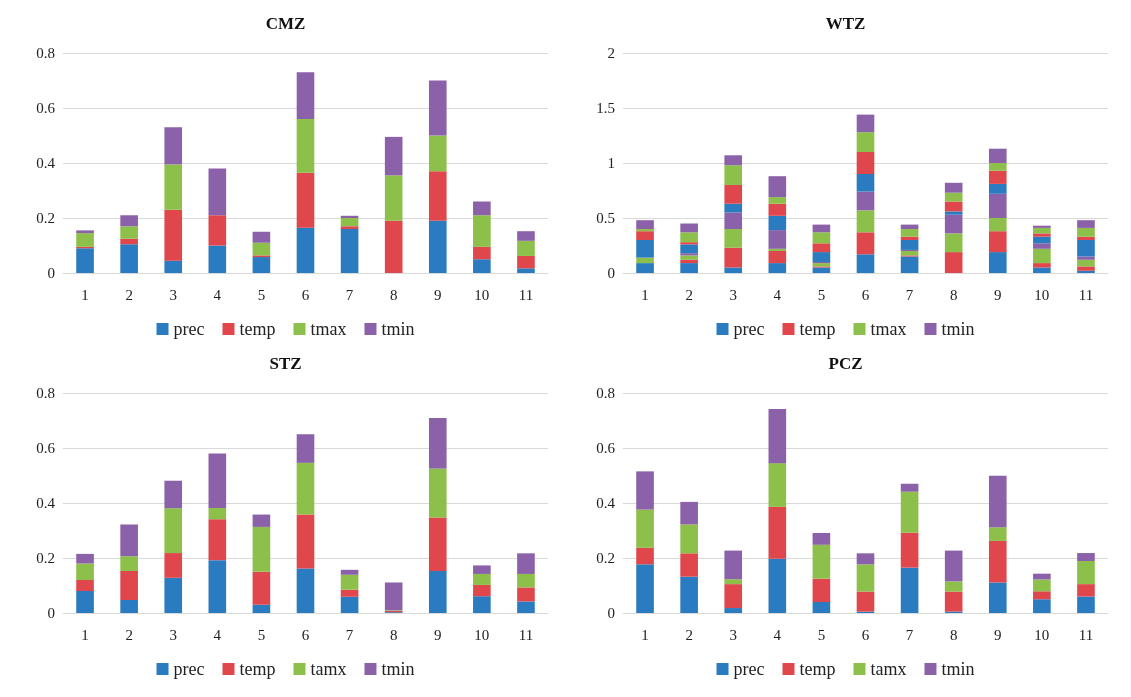 The width and height of the screenshot is (1131, 697). I want to click on chart-title: STZ, so click(285, 363).